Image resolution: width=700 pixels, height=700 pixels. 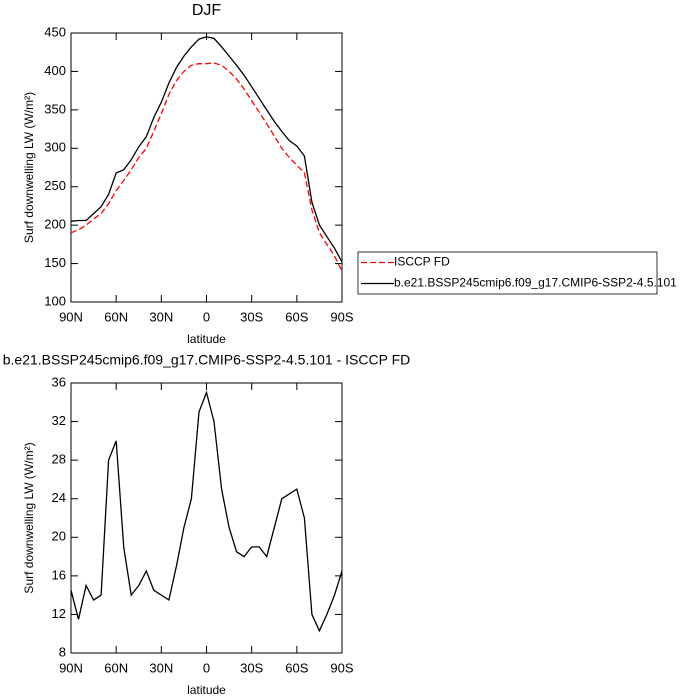 What do you see at coordinates (507, 273) in the screenshot?
I see `legend-box` at bounding box center [507, 273].